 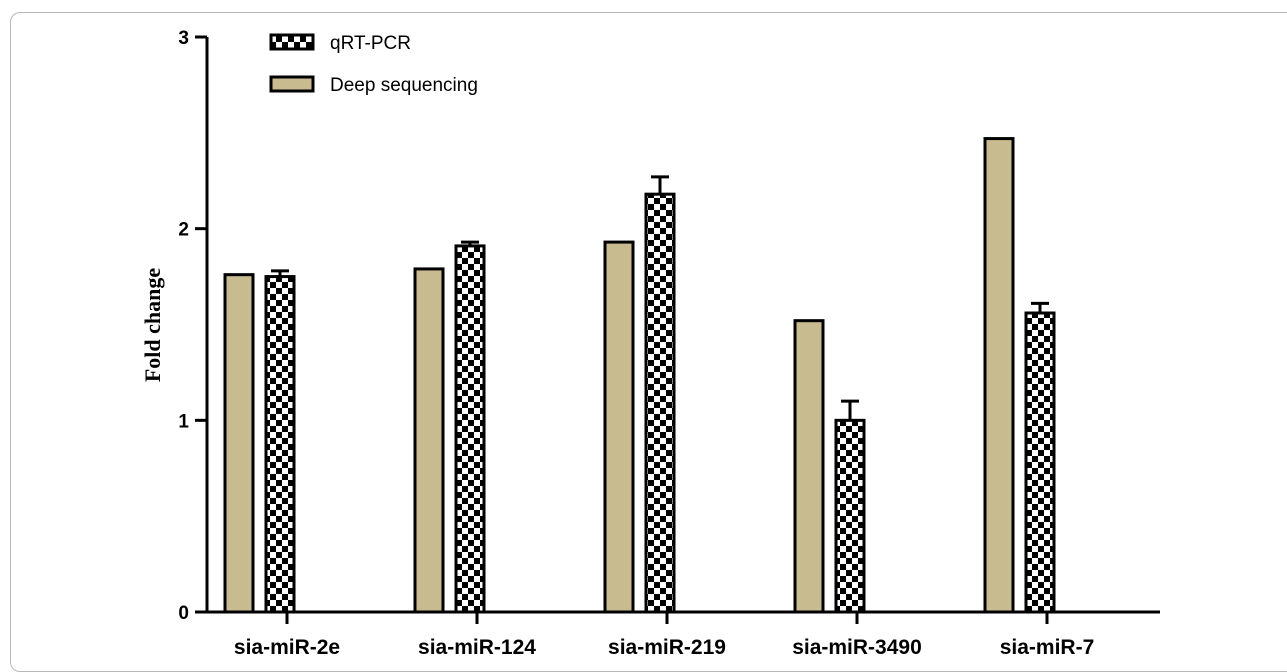 I want to click on y-tick-label: 3, so click(x=183, y=38).